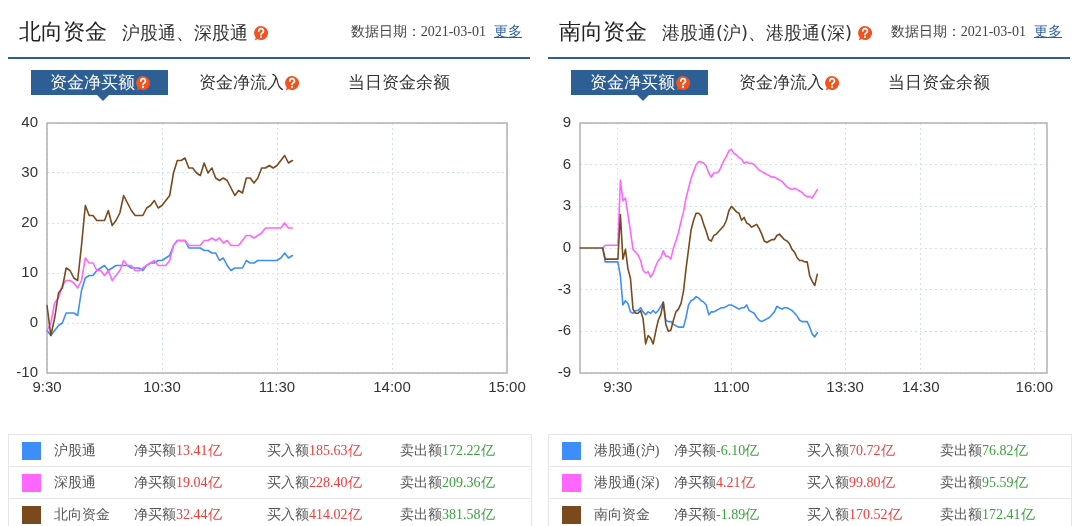 The height and width of the screenshot is (526, 1080). Describe the element at coordinates (178, 514) in the screenshot. I see `text: 净买额32.44亿` at that location.